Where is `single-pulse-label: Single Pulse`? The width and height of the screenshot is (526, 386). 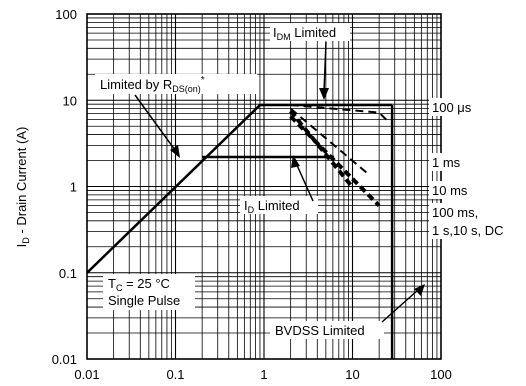
single-pulse-label: Single Pulse is located at coordinates (144, 300).